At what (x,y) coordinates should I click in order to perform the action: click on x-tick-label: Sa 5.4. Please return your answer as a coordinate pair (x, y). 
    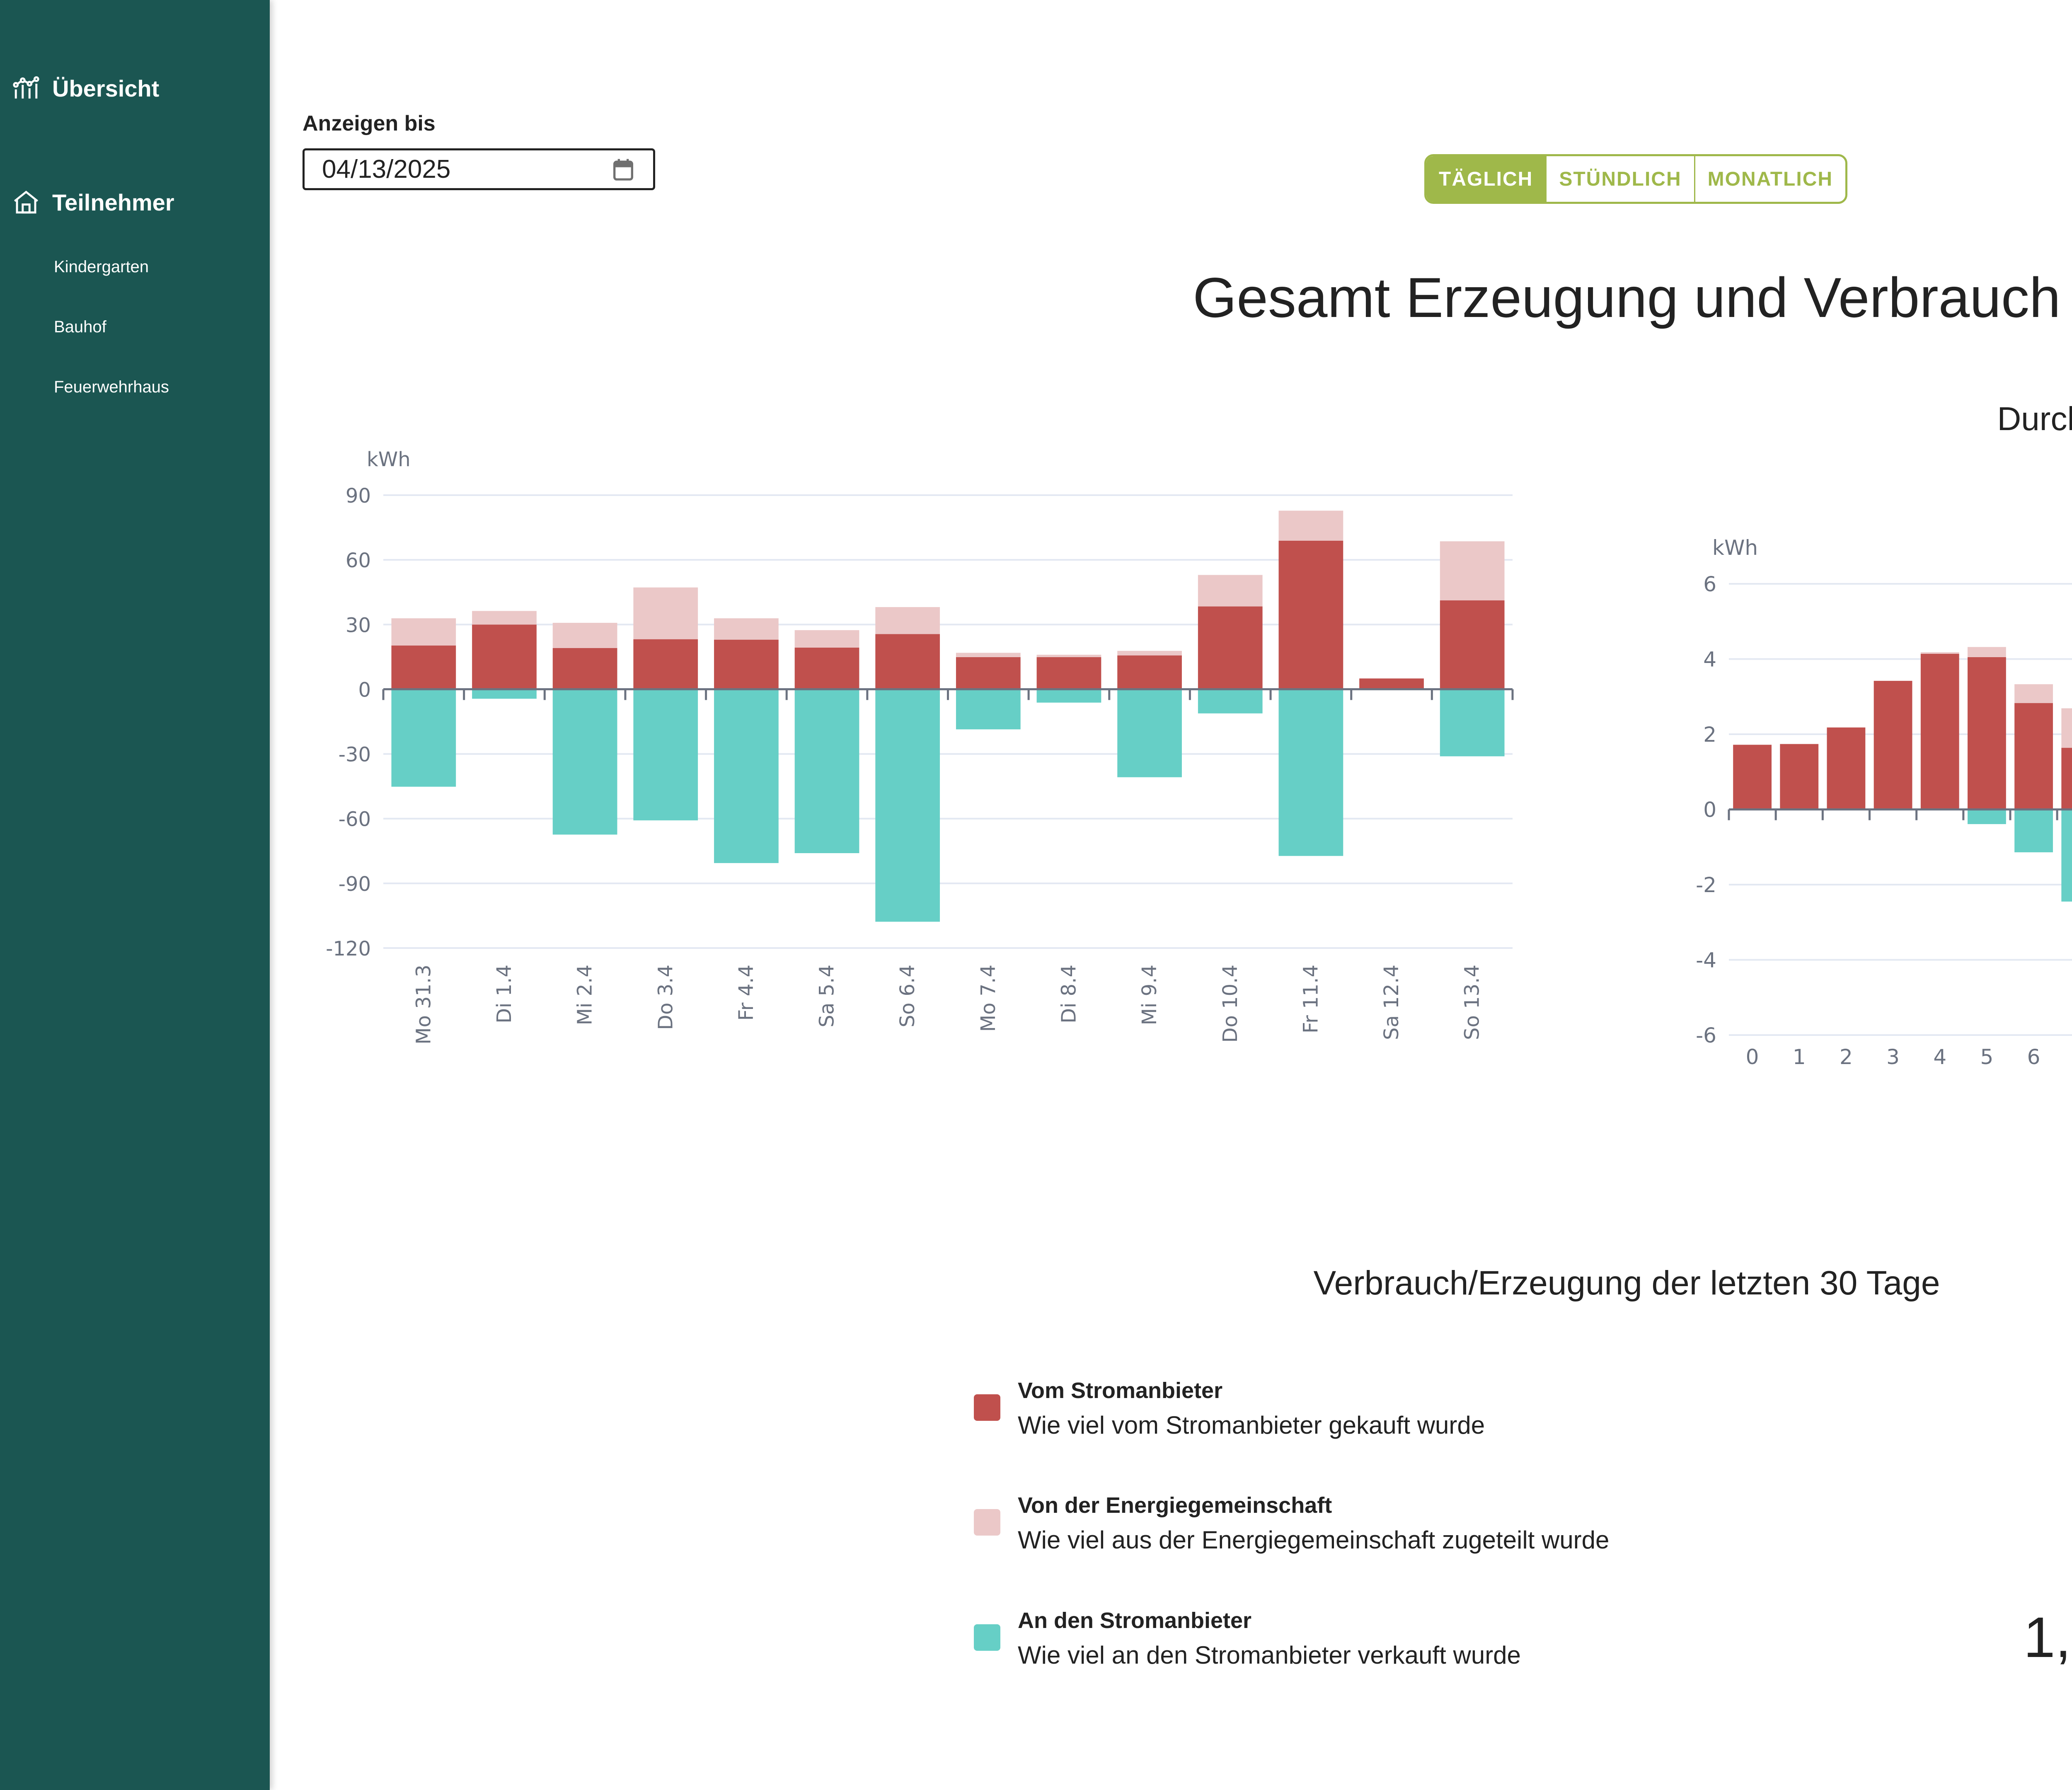
    Looking at the image, I should click on (827, 996).